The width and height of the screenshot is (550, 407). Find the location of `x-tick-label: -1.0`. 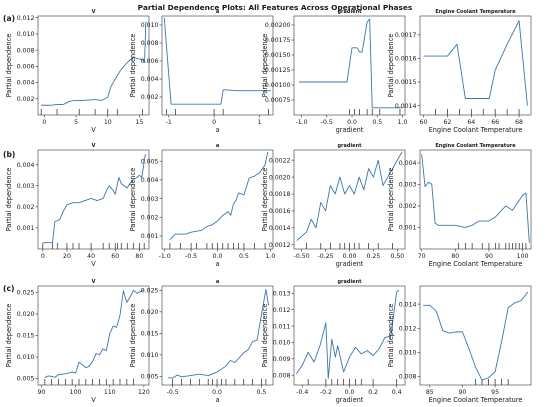

x-tick-label: -1.0 is located at coordinates (165, 256).